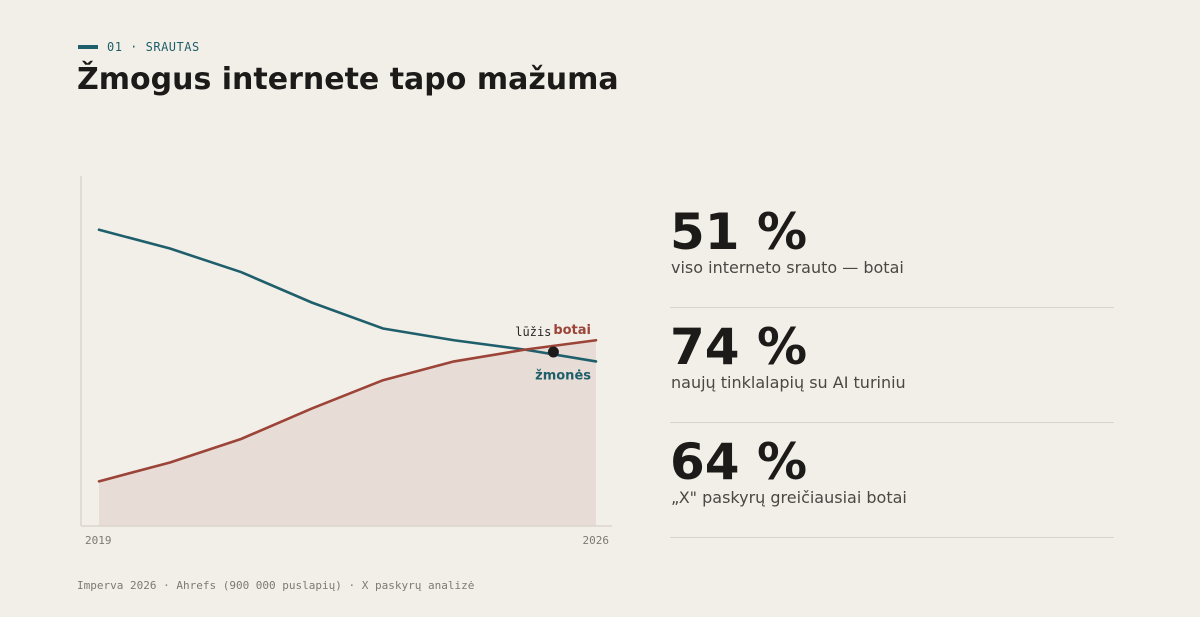  I want to click on stat-description: „X" paskyrų greičiausiai botai, so click(789, 497).